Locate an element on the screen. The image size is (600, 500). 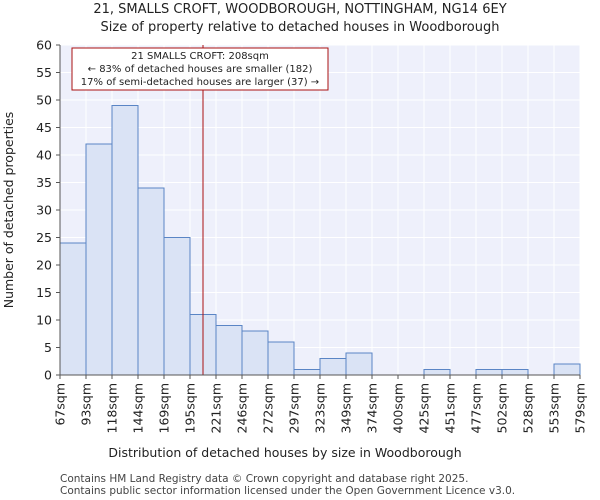
y-tick-label: 35 is located at coordinates (44, 182).